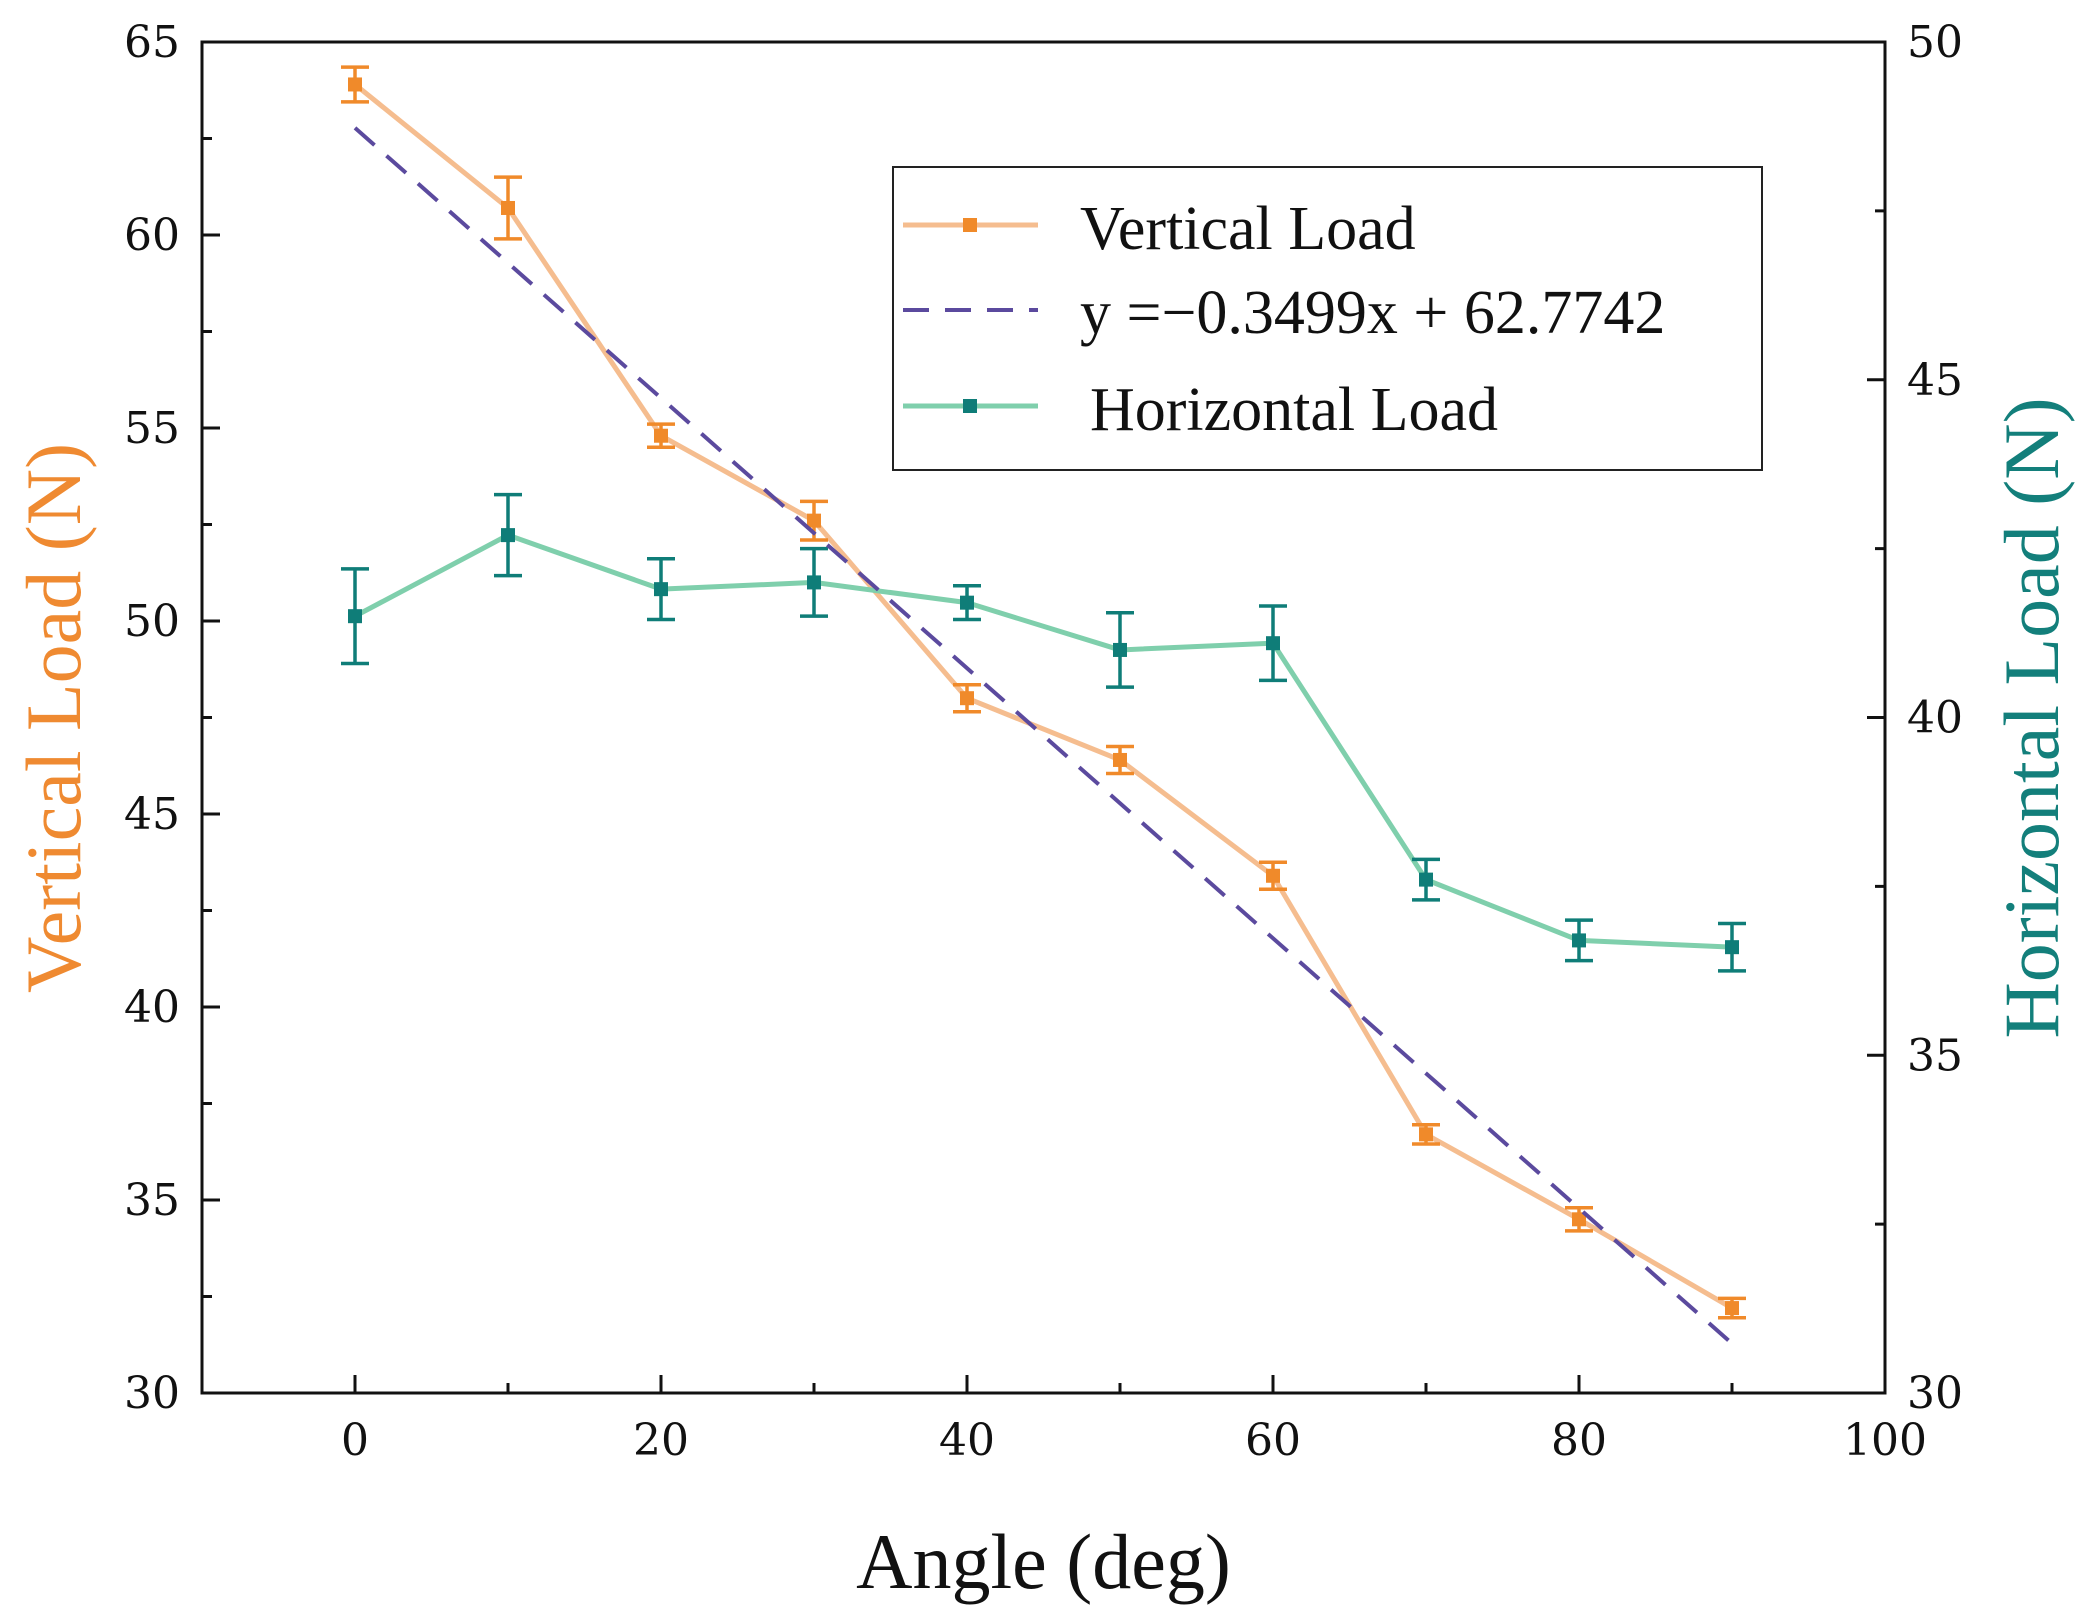 Image resolution: width=2096 pixels, height=1612 pixels. I want to click on x-tick-label: 20, so click(661, 1440).